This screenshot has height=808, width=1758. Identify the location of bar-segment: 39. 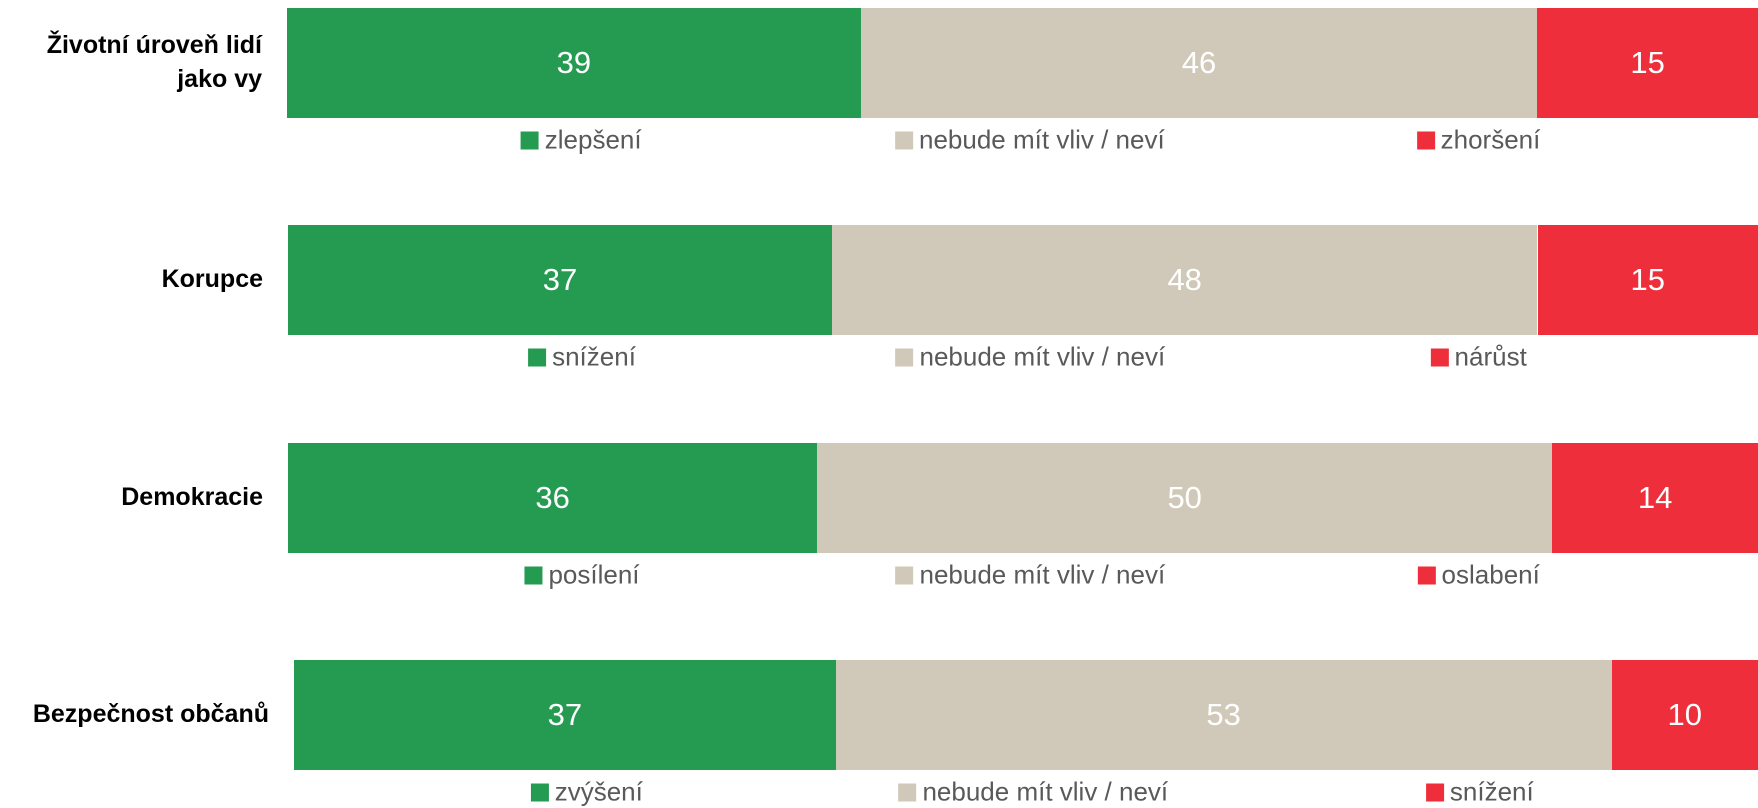
(574, 63).